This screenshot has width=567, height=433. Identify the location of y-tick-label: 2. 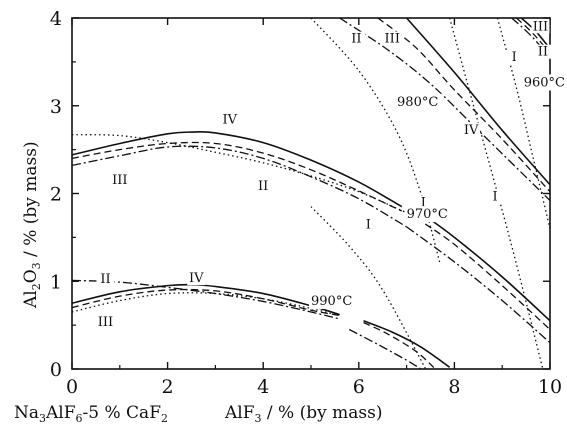
(56, 195).